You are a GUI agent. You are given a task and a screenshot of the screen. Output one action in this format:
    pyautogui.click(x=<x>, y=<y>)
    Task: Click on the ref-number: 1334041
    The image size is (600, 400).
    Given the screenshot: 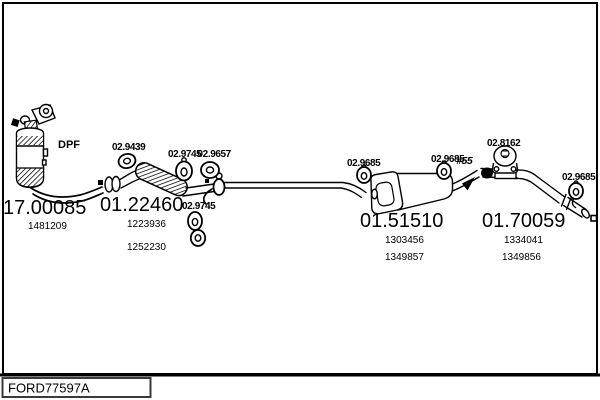 What is the action you would take?
    pyautogui.click(x=523, y=240)
    